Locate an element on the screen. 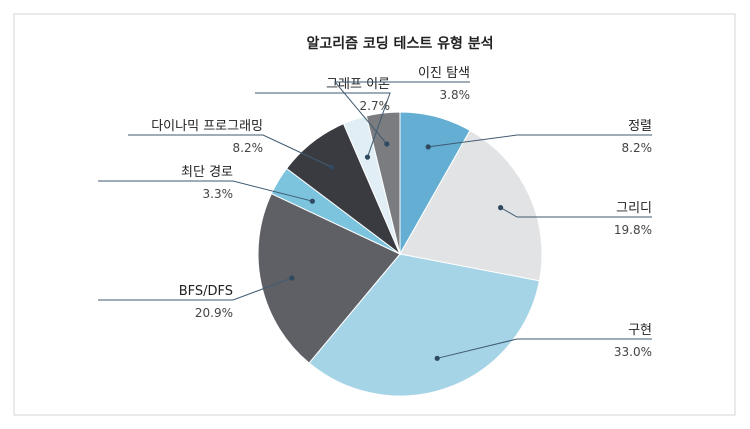 The image size is (750, 429). slice-value-label: 3.3% is located at coordinates (218, 194).